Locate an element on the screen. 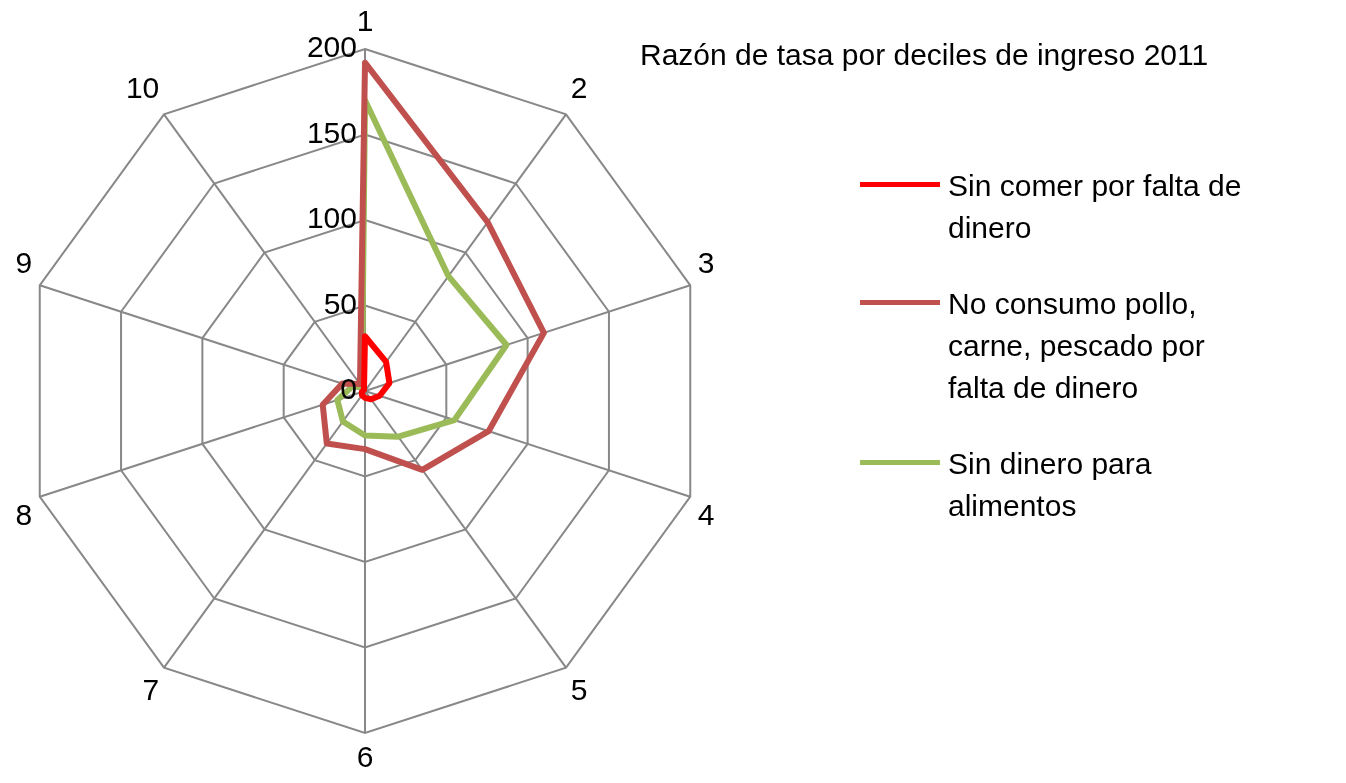 This screenshot has height=783, width=1346. text: Razón de tasa por deciles de ingreso 2011 is located at coordinates (925, 55).